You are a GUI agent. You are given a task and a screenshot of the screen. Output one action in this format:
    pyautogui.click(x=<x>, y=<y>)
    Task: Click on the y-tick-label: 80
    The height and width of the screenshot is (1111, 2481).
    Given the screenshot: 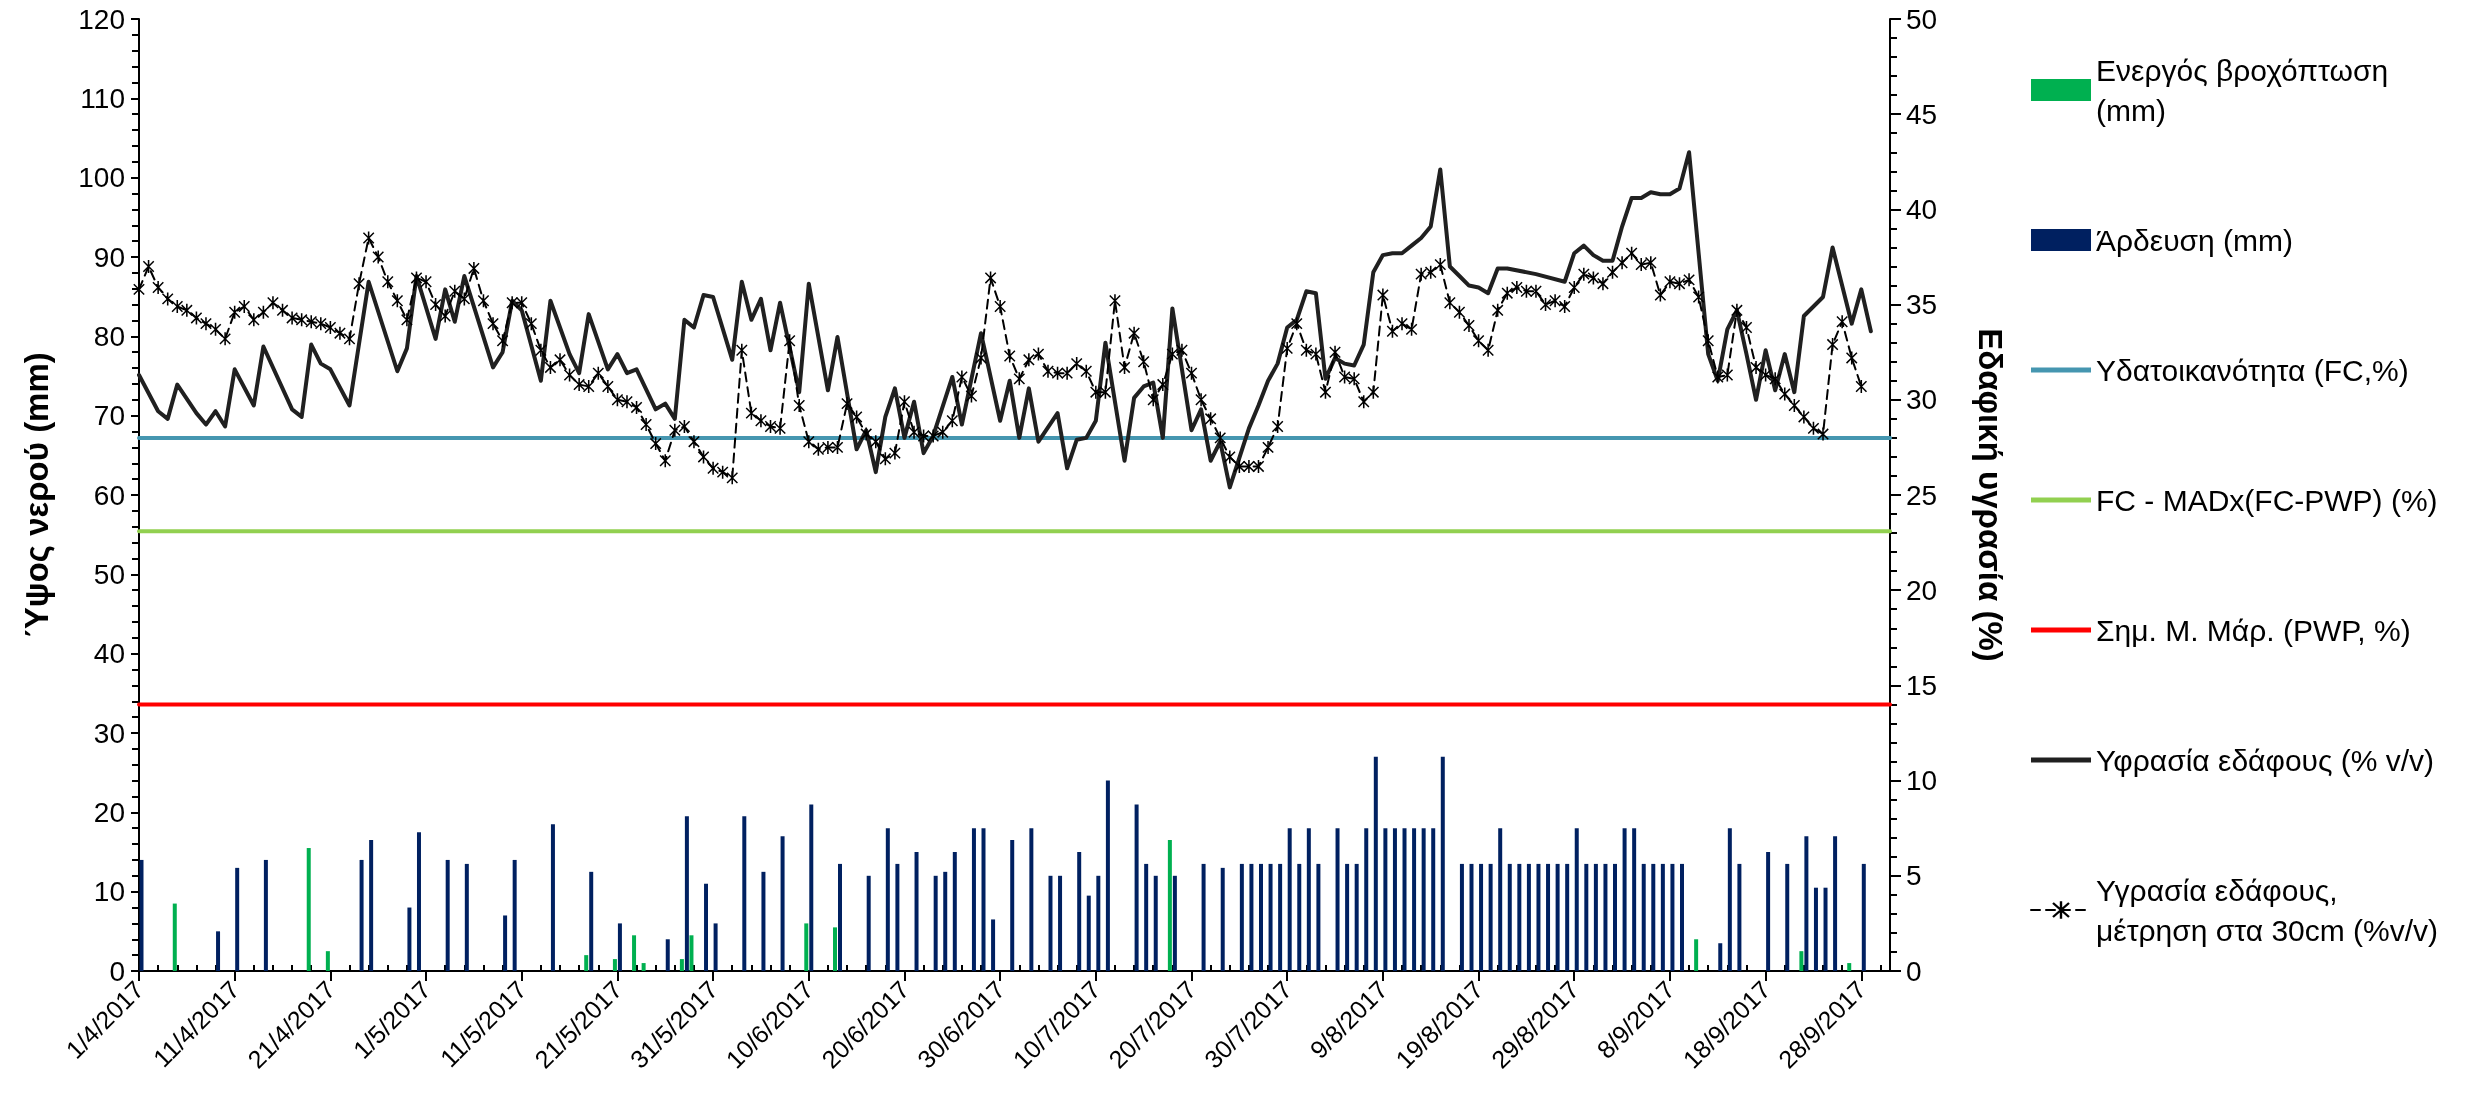 What is the action you would take?
    pyautogui.click(x=109, y=336)
    